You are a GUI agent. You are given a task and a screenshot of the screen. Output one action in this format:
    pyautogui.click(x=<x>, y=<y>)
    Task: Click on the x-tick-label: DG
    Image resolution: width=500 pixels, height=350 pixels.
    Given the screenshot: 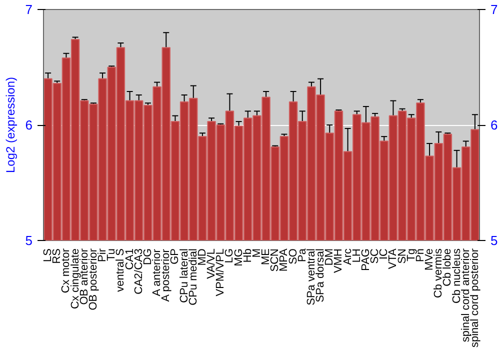 What is the action you would take?
    pyautogui.click(x=148, y=256)
    